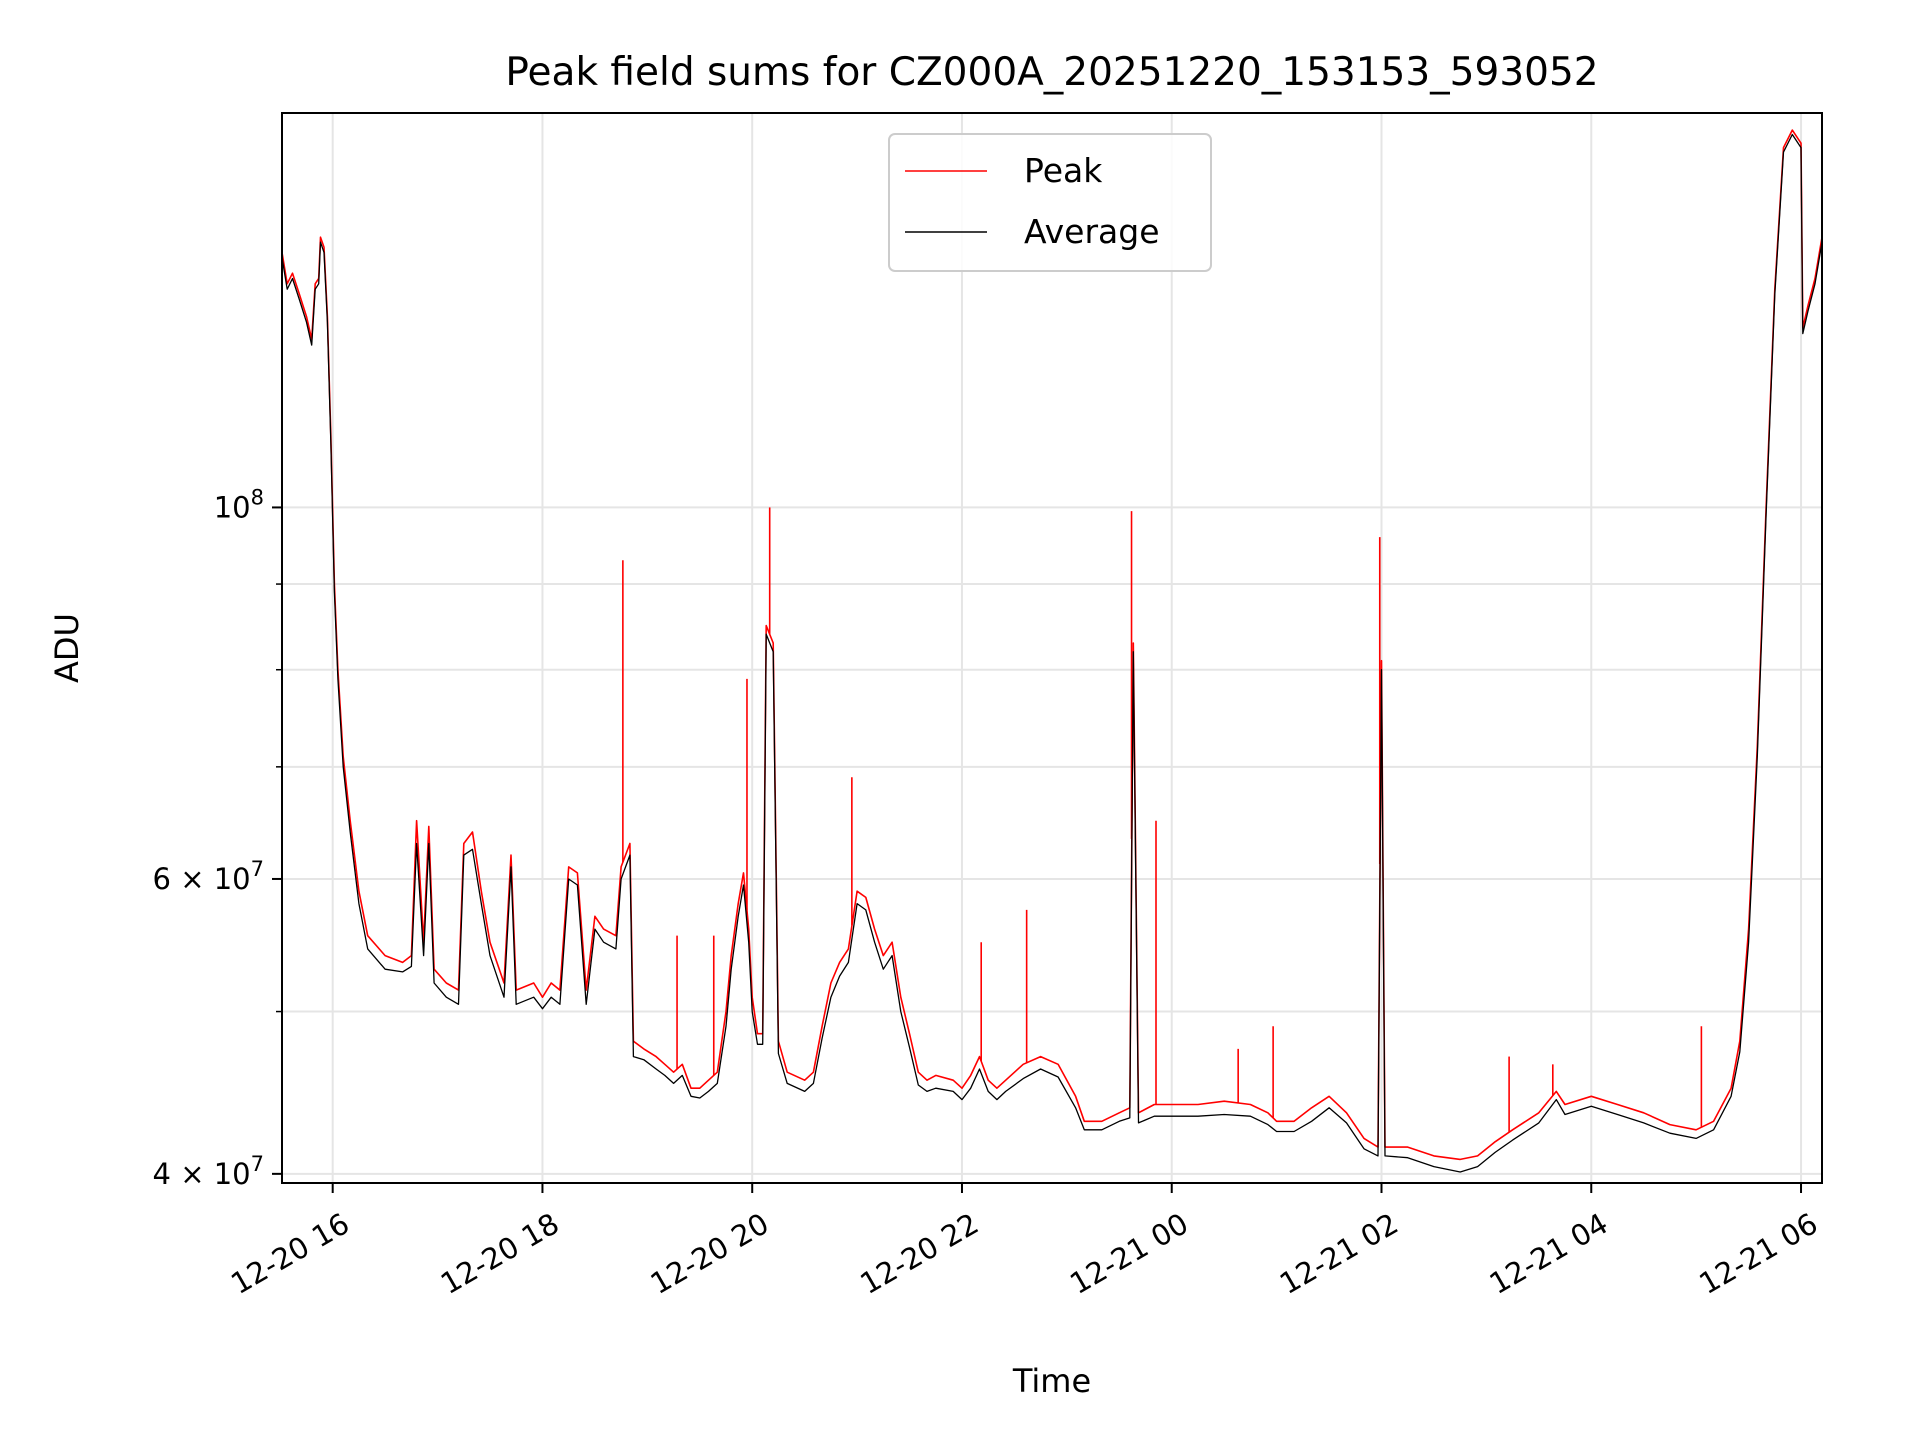 The width and height of the screenshot is (1920, 1440). I want to click on x-axis-title: Time, so click(1051, 1381).